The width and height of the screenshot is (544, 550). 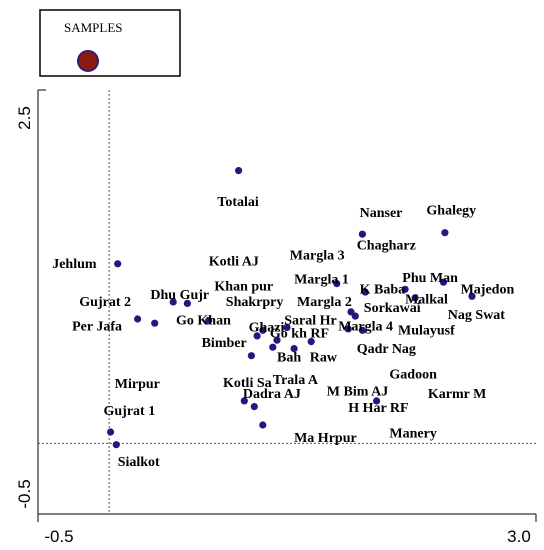 What do you see at coordinates (238, 202) in the screenshot?
I see `point-label: Totalai` at bounding box center [238, 202].